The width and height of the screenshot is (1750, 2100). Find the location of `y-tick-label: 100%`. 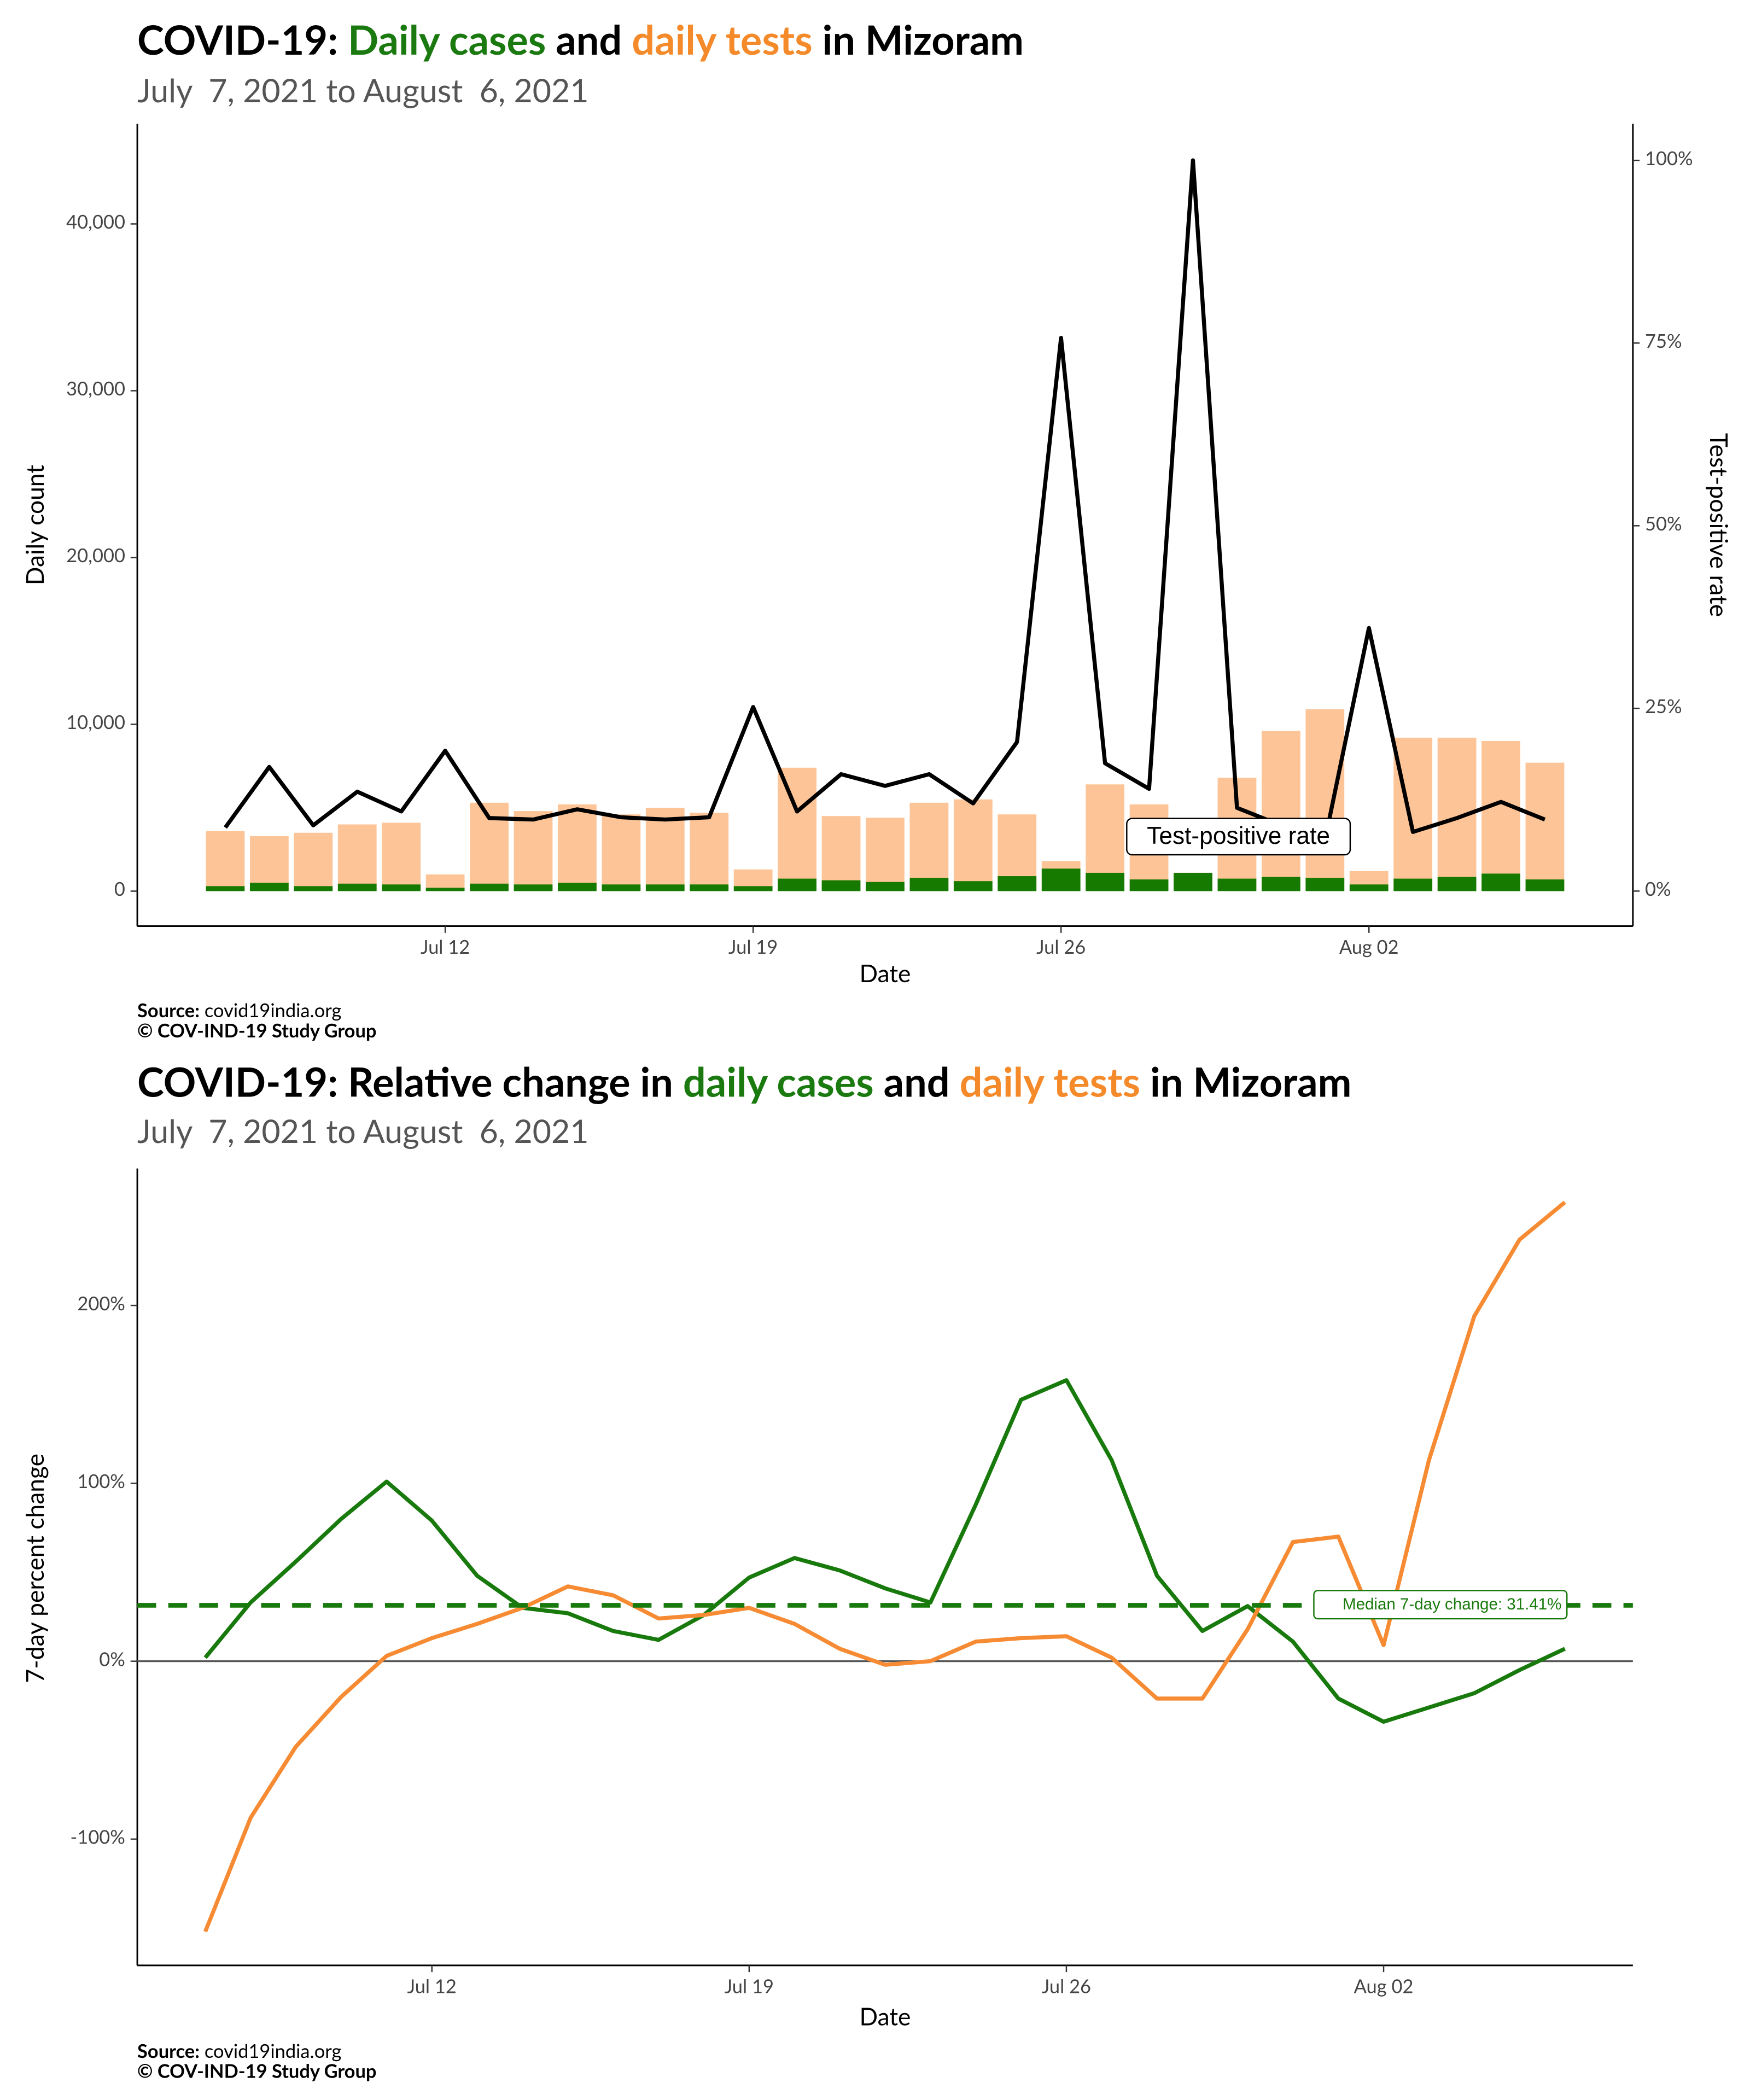

y-tick-label: 100% is located at coordinates (101, 1481).